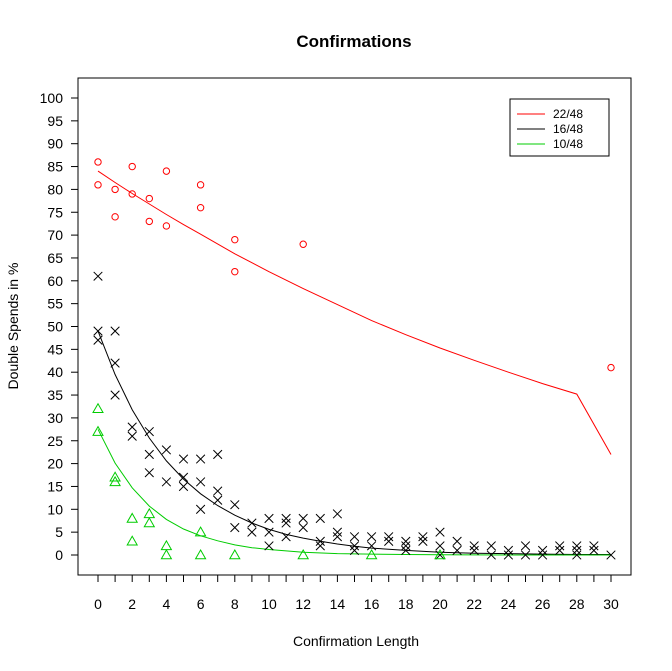 The image size is (672, 671). I want to click on y-tick-label: 45, so click(55, 349).